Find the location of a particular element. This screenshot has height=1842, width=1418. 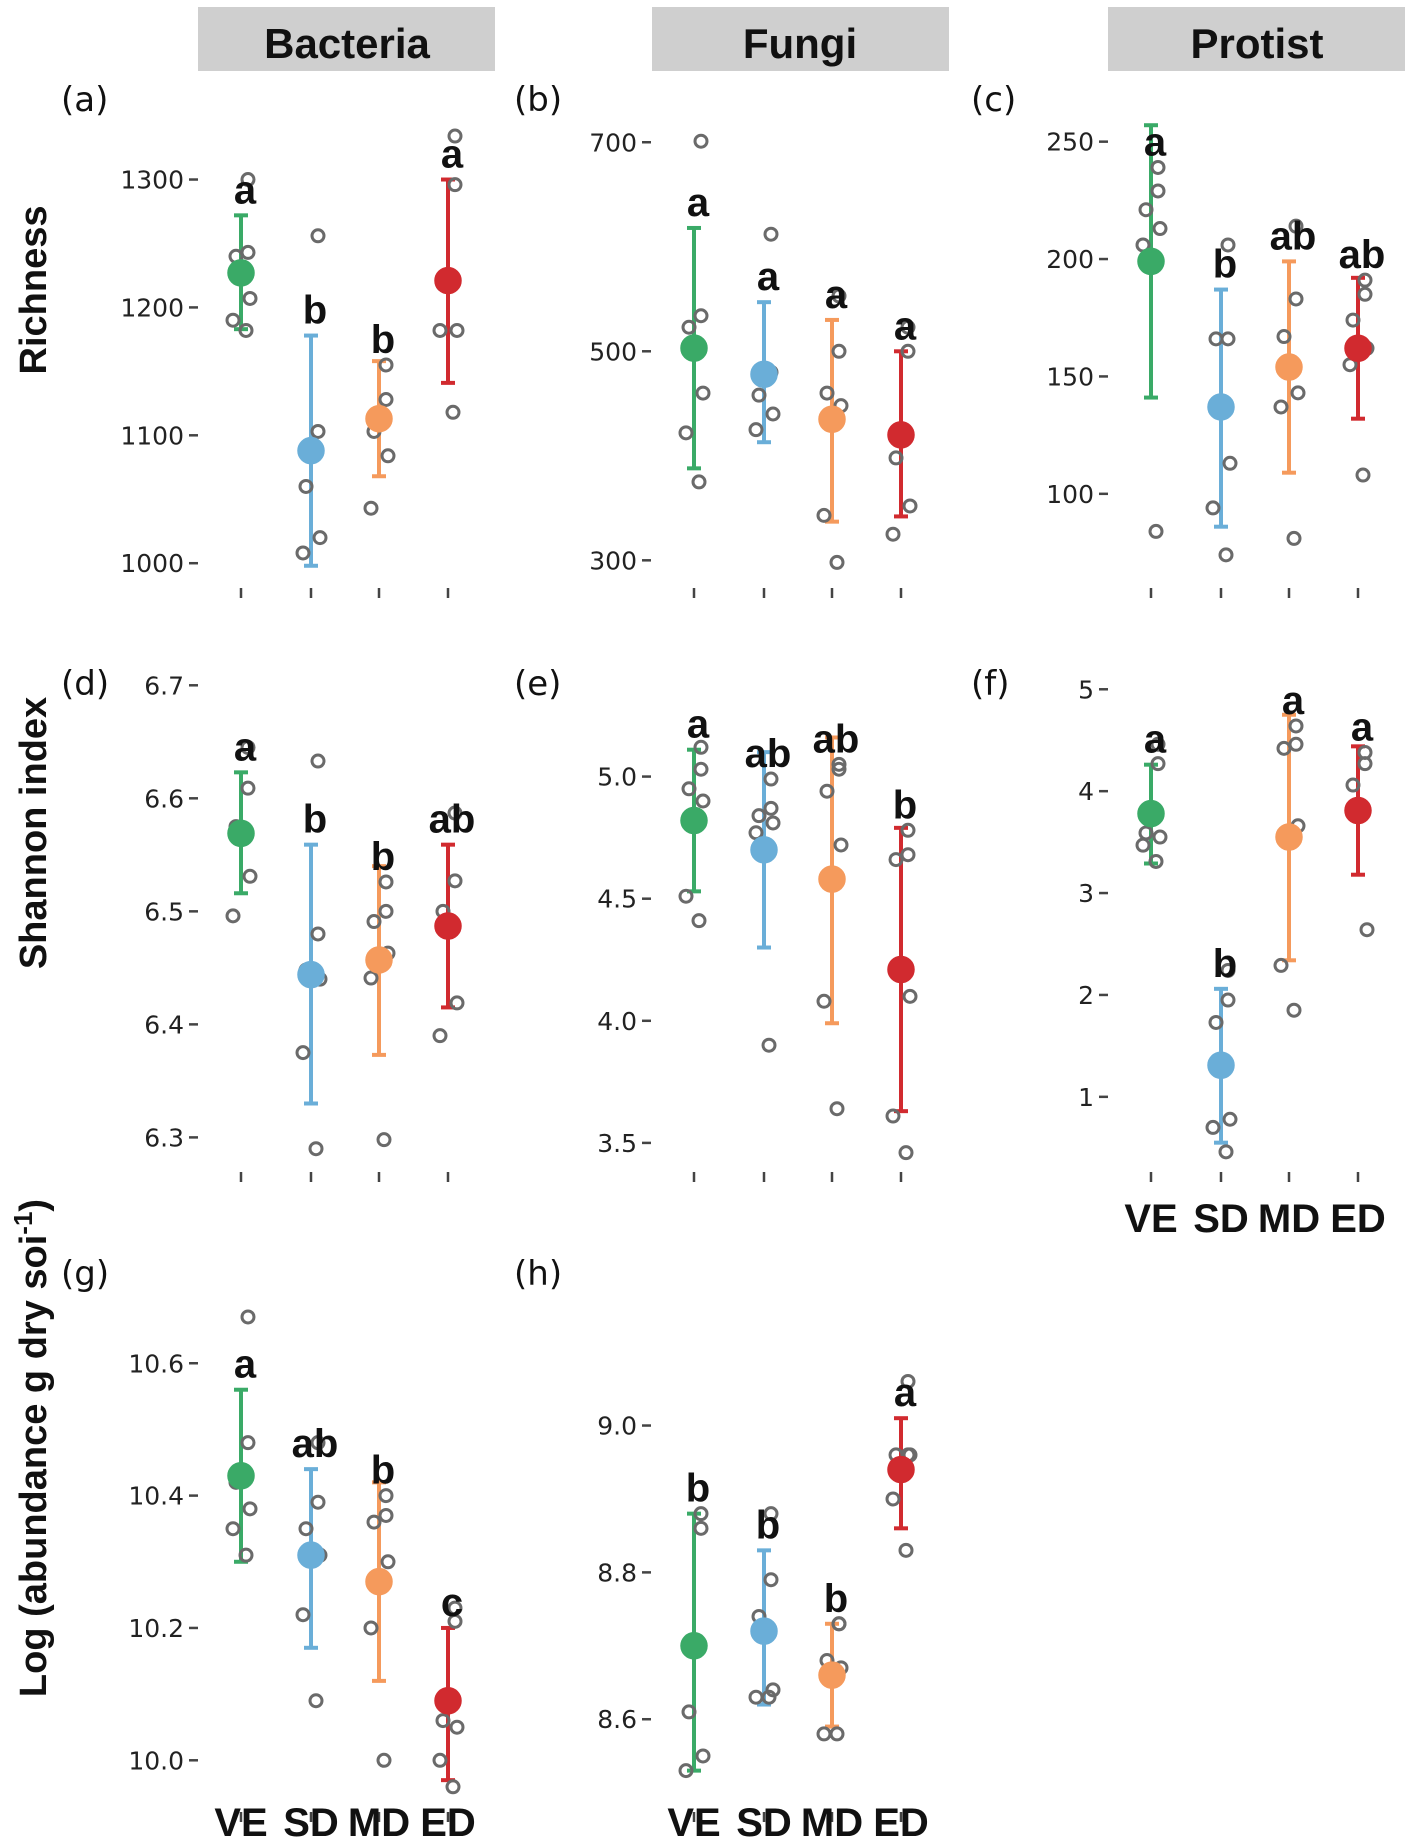

strip-protist: Protist is located at coordinates (1256, 39).